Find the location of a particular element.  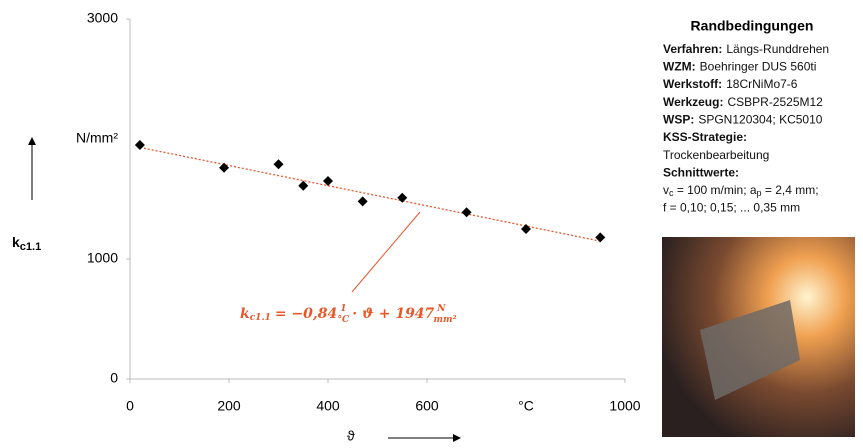

feed-line: f = 0,10; 0,15; ... 0,35 mm is located at coordinates (731, 208).